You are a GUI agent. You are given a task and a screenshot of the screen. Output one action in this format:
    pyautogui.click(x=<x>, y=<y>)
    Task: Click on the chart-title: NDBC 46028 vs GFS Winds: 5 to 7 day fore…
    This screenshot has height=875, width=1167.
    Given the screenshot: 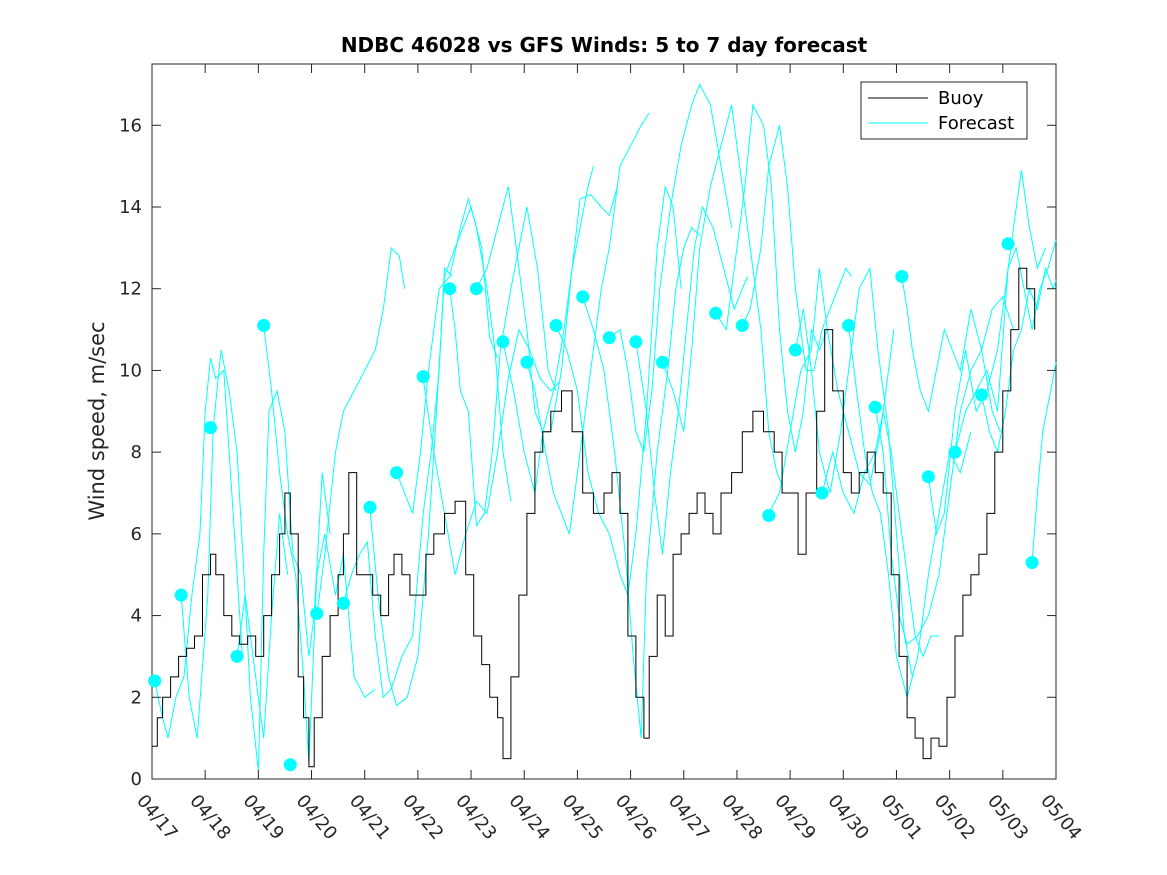 What is the action you would take?
    pyautogui.click(x=604, y=45)
    